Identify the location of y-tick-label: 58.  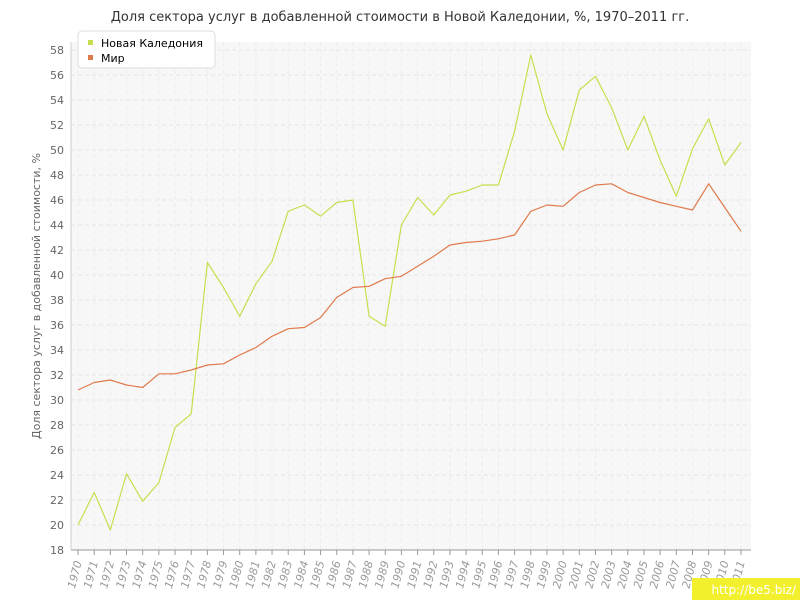
(57, 50).